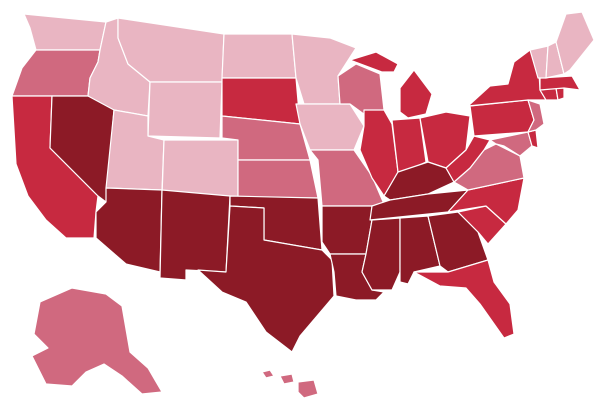 The image size is (600, 400). What do you see at coordinates (575, 43) in the screenshot?
I see `state-maine` at bounding box center [575, 43].